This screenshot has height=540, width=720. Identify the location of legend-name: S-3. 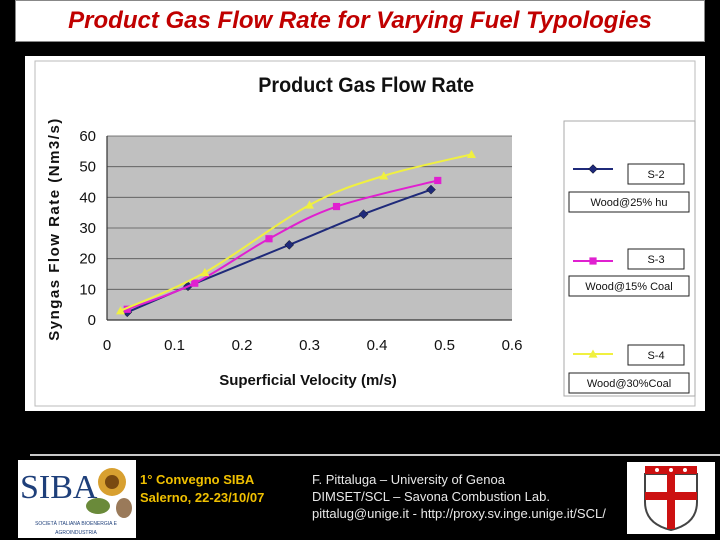
(655, 260).